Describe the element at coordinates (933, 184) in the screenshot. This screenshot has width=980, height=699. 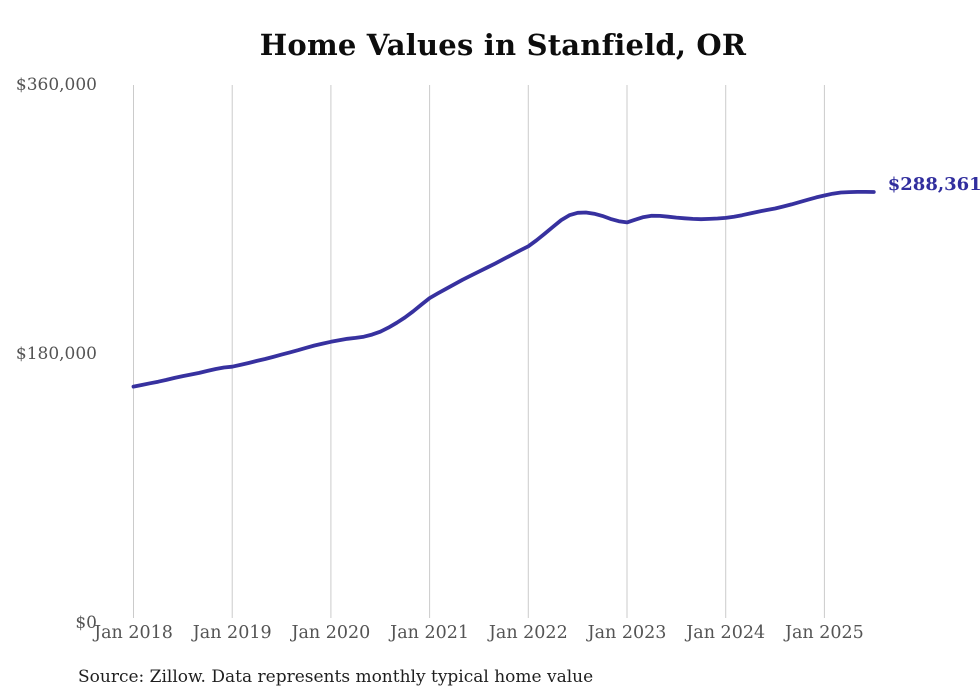
I see `end-value-label: $288,361` at that location.